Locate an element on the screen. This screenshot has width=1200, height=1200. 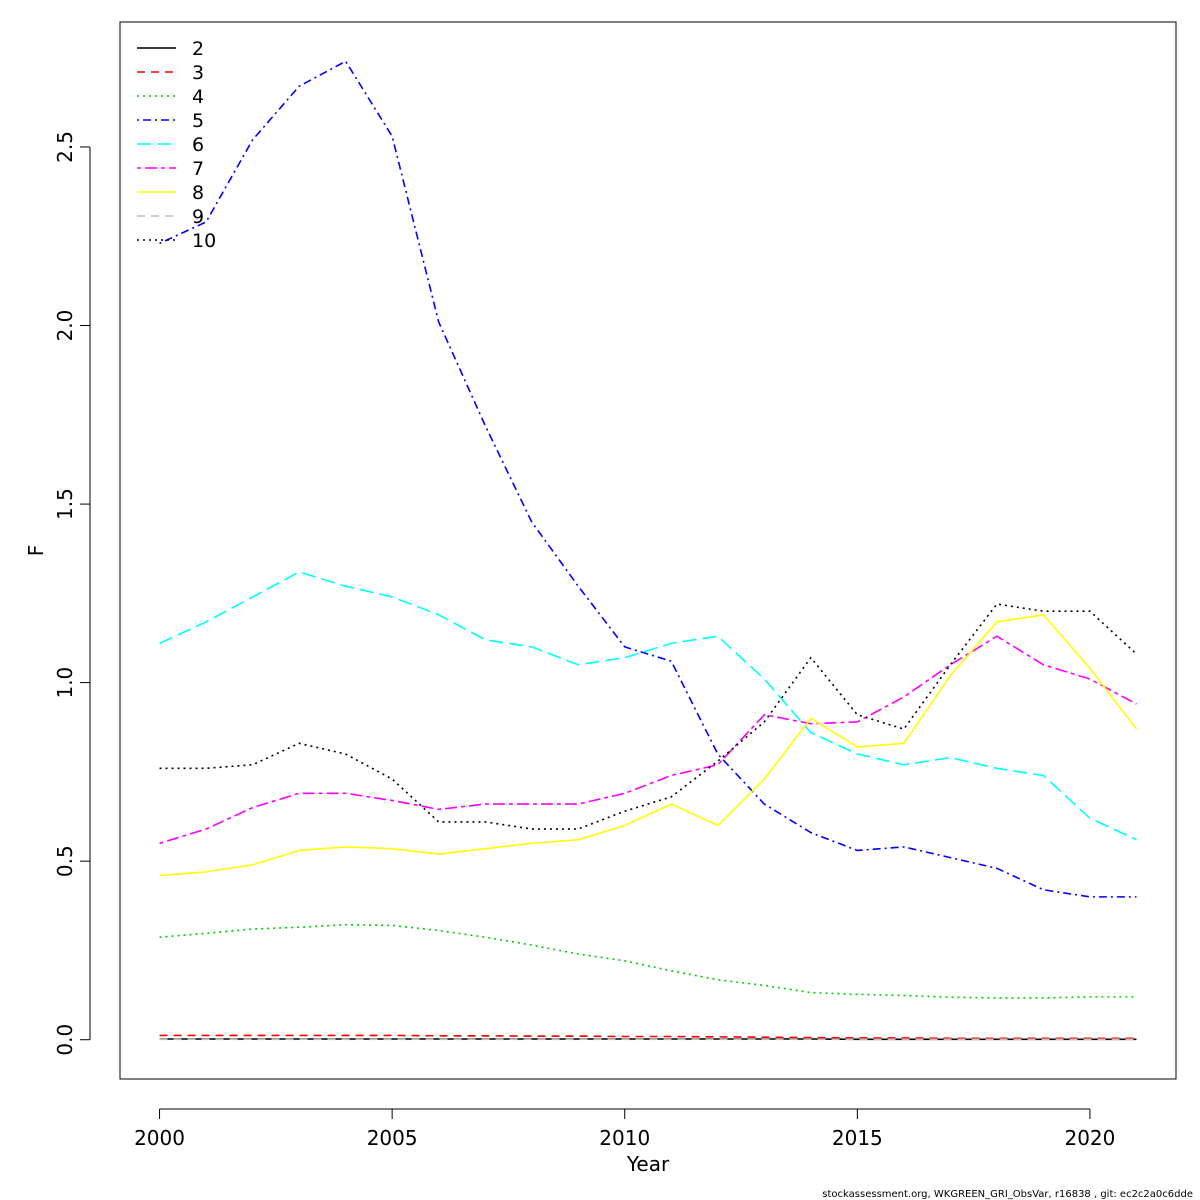
legend-label: 7 is located at coordinates (198, 169).